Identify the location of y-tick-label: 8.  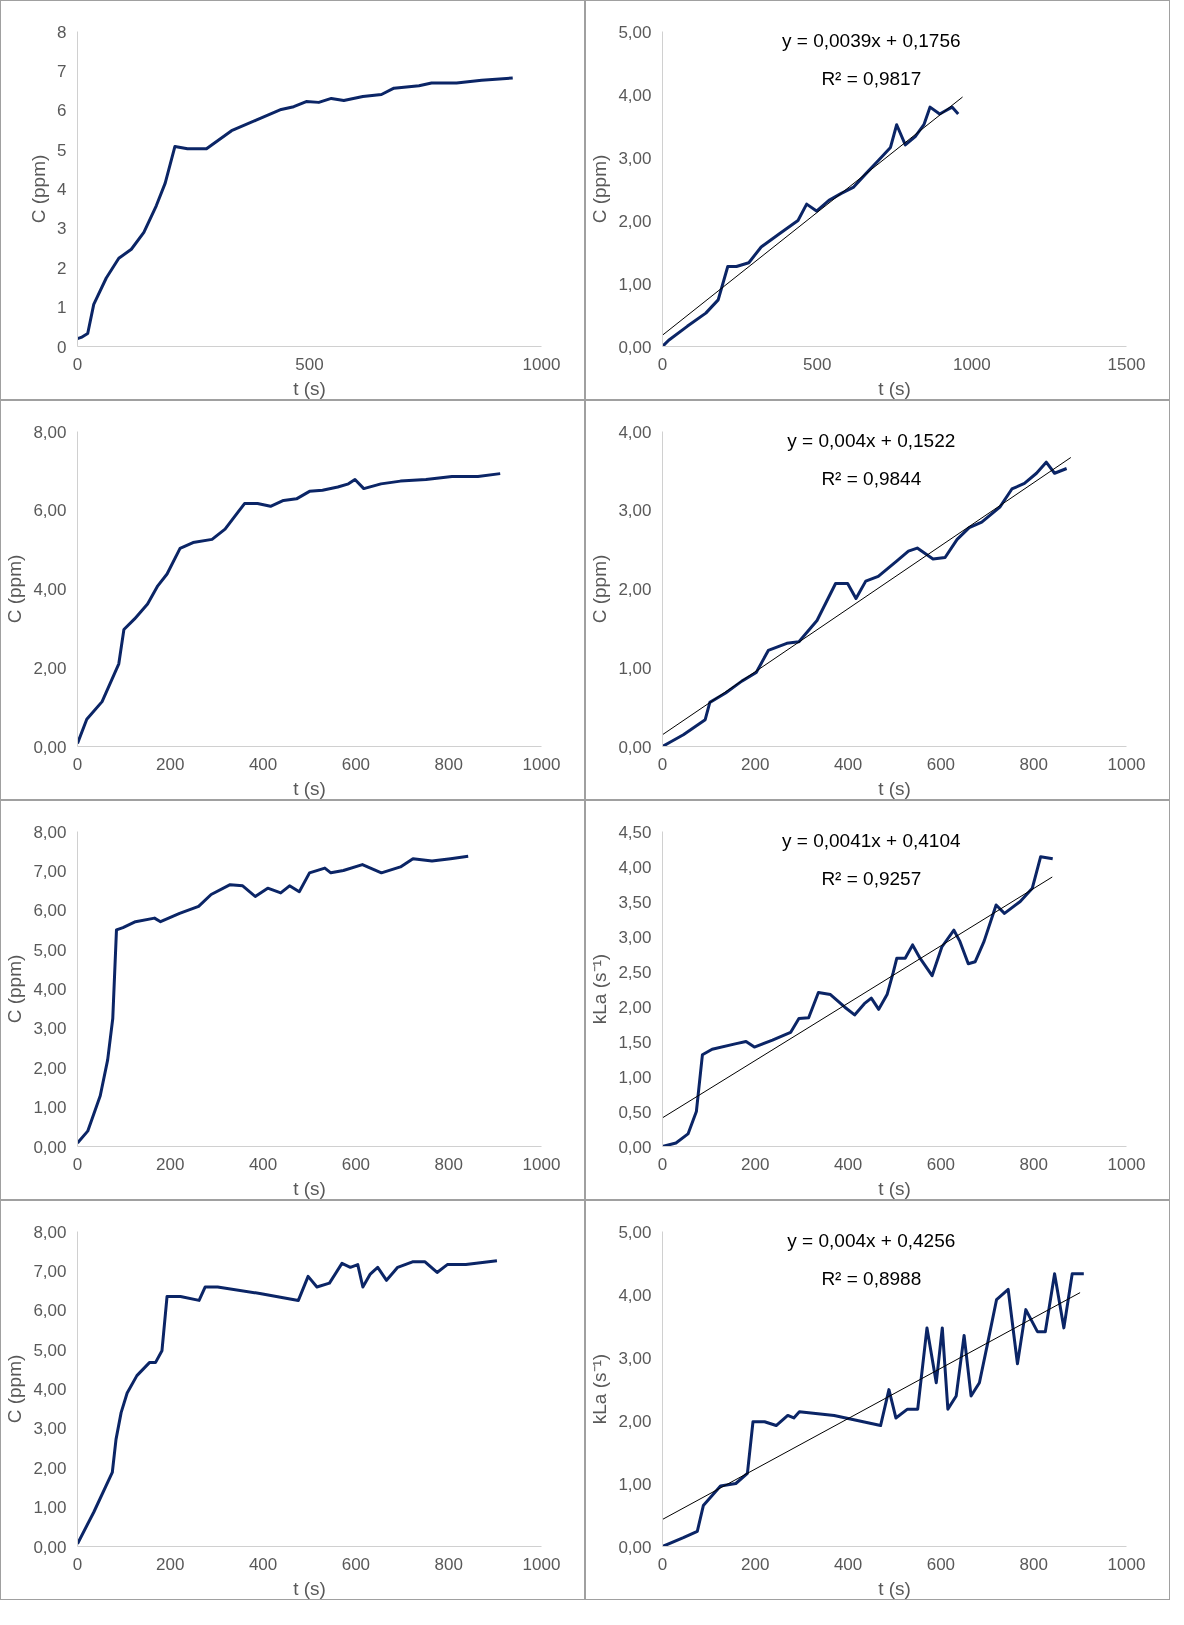
(62, 32).